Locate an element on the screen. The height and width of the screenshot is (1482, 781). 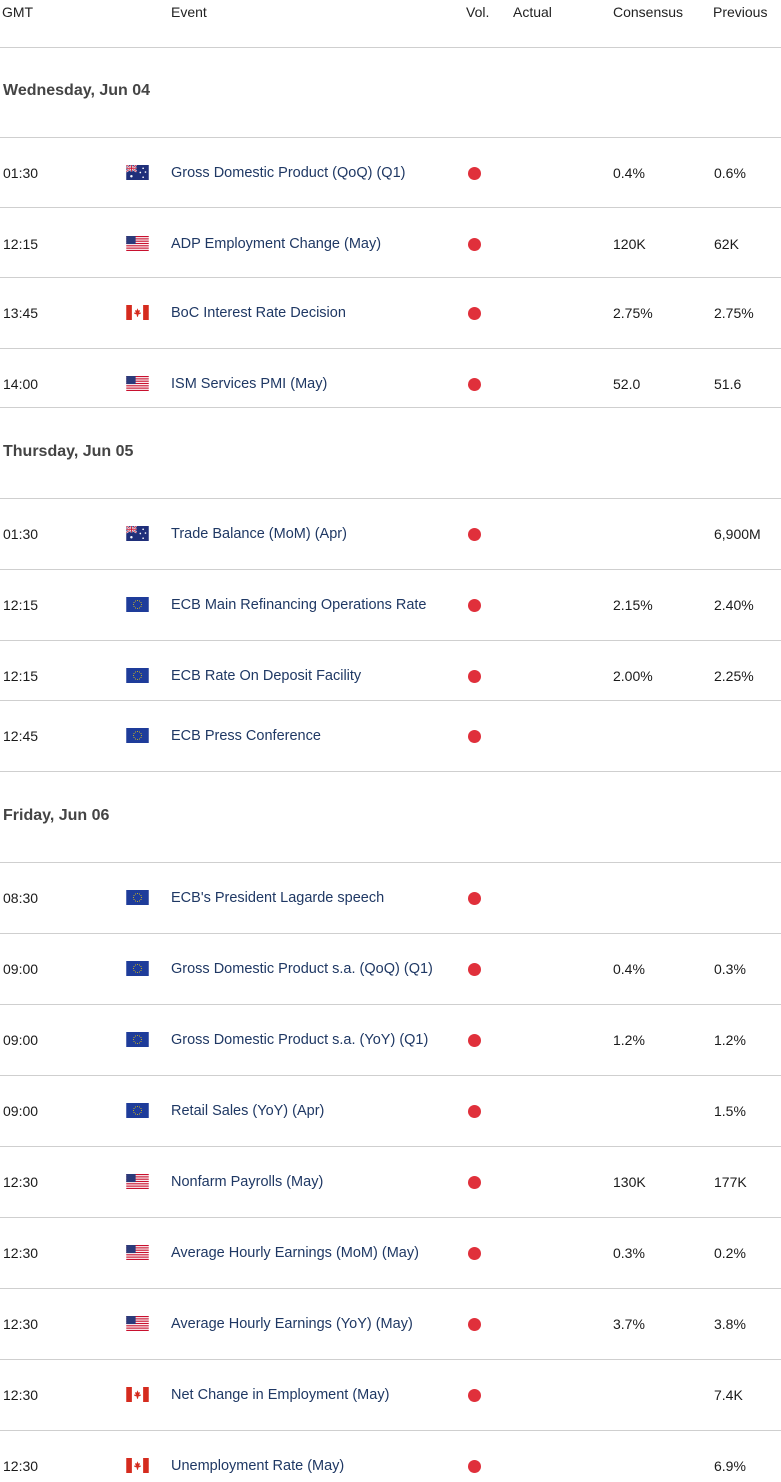
previous-value: 0.2% is located at coordinates (730, 1253).